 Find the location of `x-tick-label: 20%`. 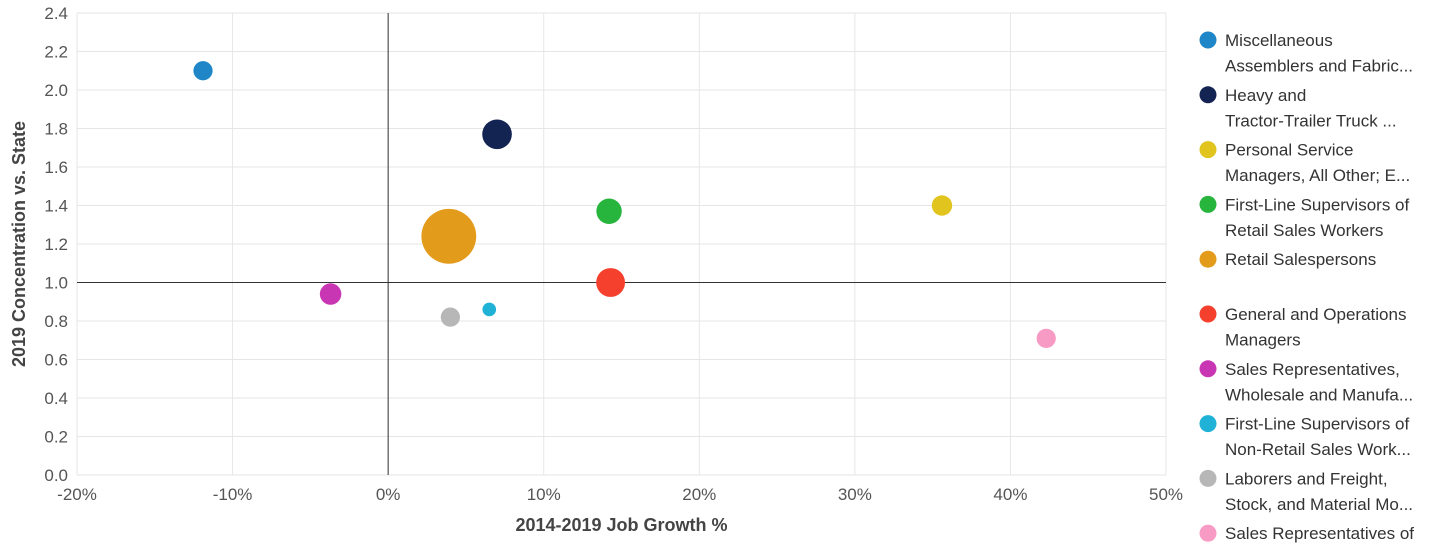

x-tick-label: 20% is located at coordinates (699, 494).